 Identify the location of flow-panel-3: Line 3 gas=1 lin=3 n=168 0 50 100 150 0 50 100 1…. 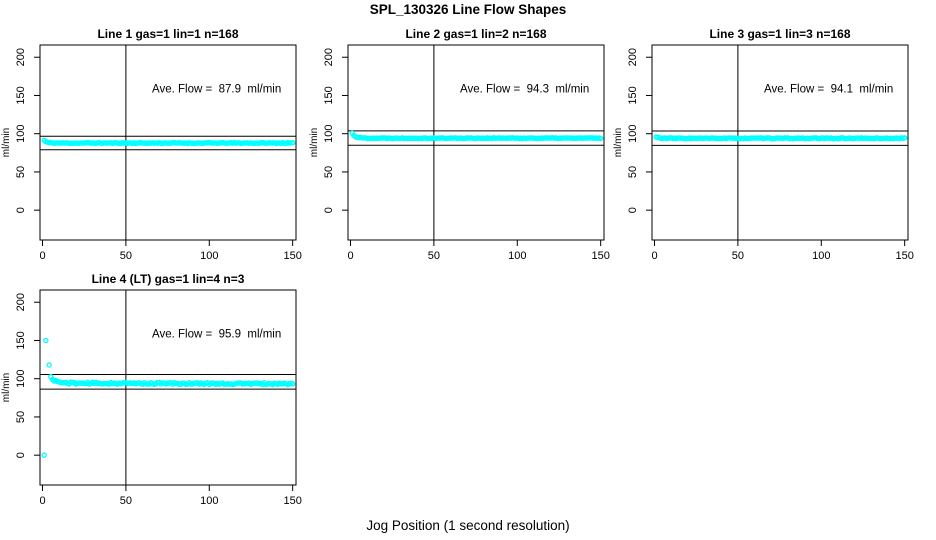
(763, 144).